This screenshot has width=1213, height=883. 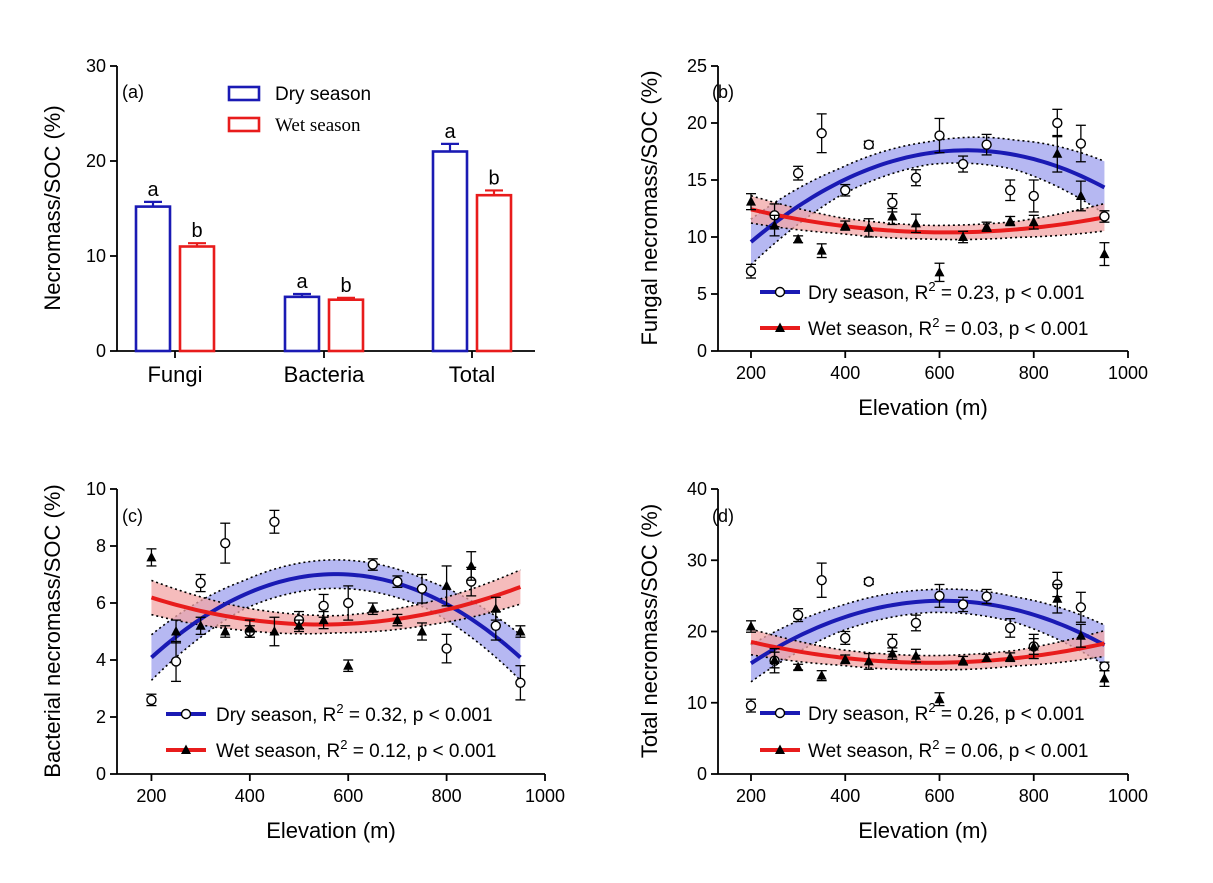 I want to click on y-tick-label: 30, so click(x=96, y=66).